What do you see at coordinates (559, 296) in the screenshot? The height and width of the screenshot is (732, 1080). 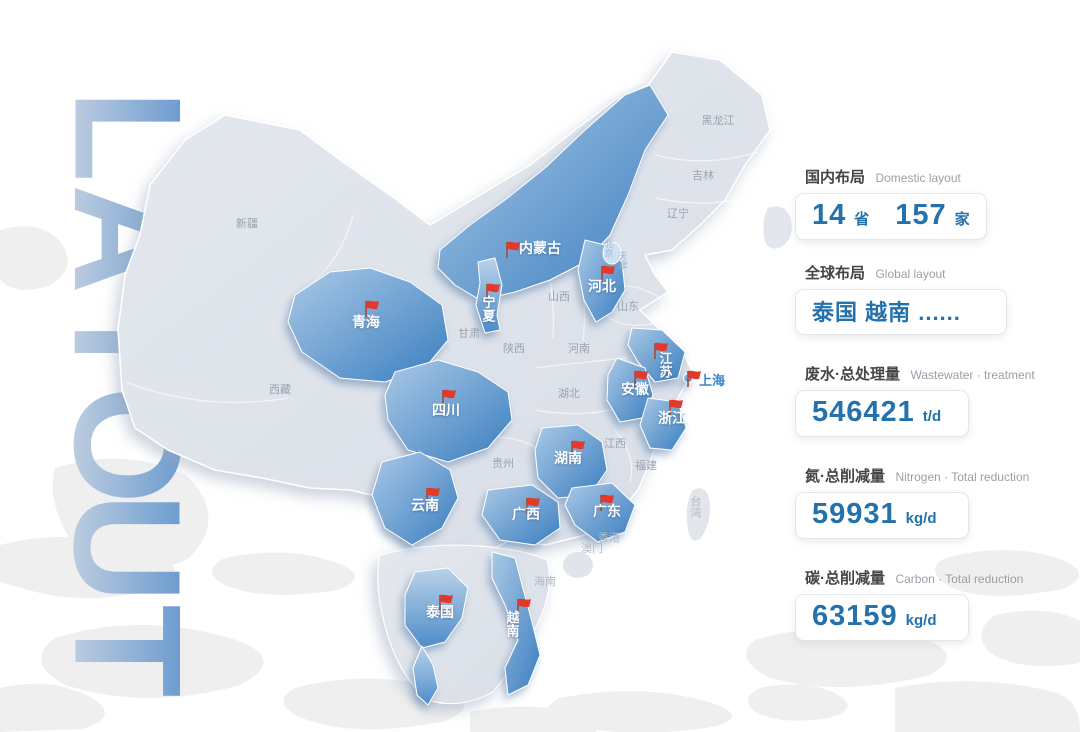 I see `region-label-shanxi: 山西` at bounding box center [559, 296].